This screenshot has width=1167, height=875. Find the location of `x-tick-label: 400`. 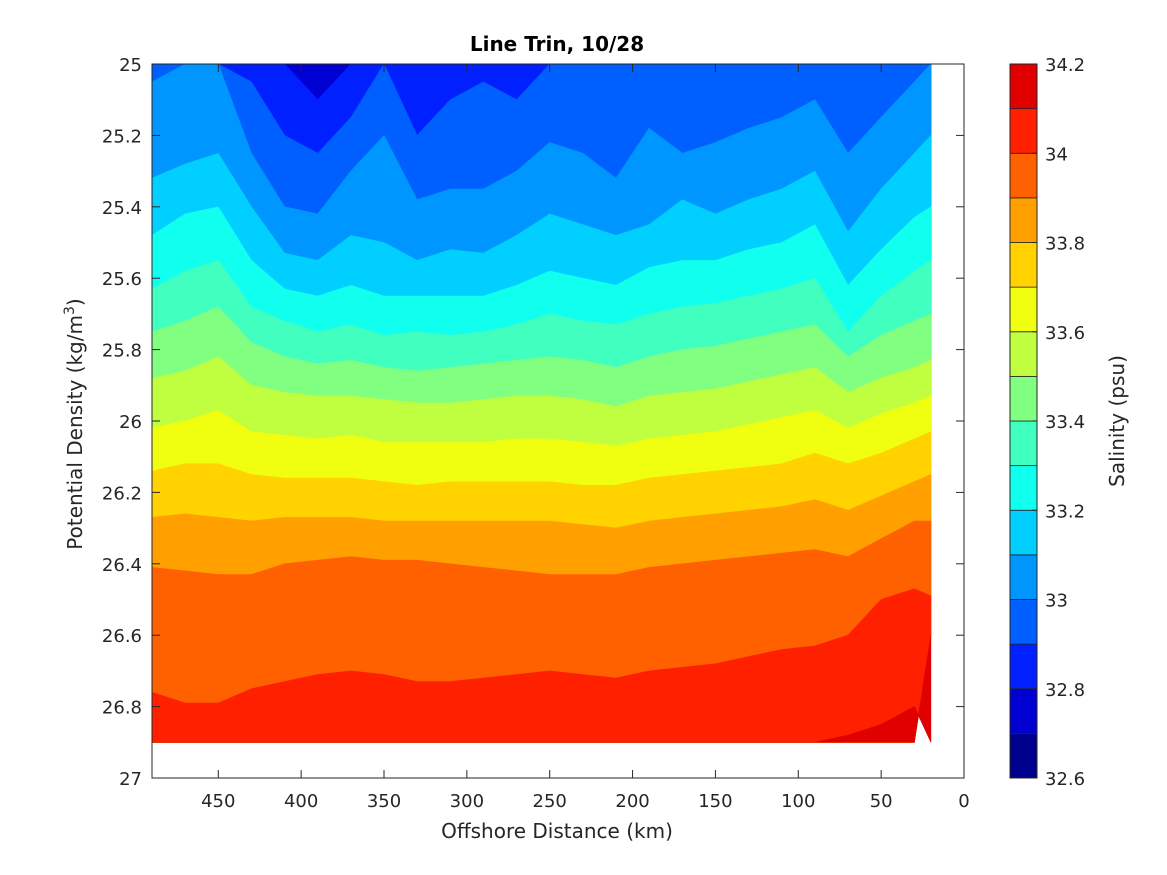

x-tick-label: 400 is located at coordinates (301, 801).